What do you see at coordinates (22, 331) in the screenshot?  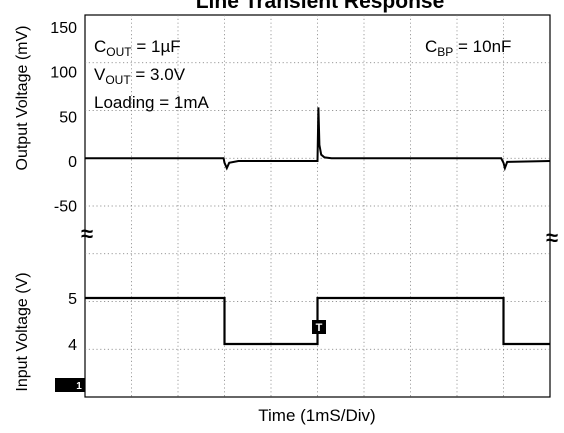 I see `lower-y-axis-label: Input Voltage (V)` at bounding box center [22, 331].